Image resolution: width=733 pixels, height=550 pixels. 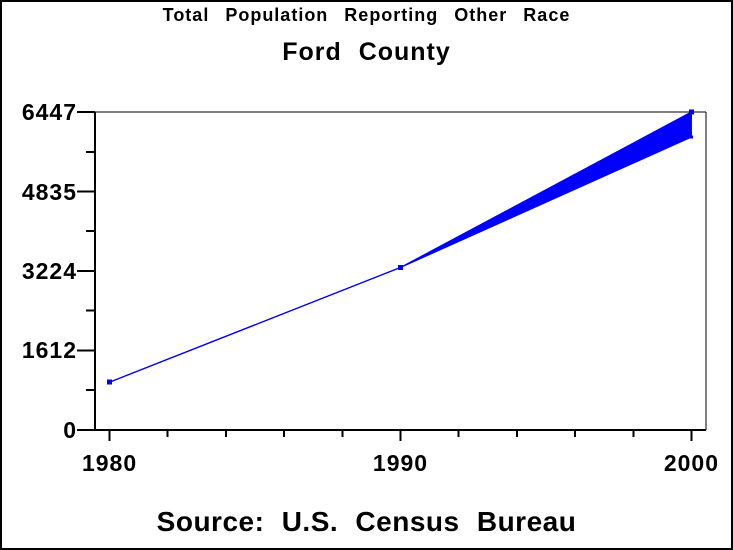 I want to click on y-tick-label: 4835, so click(x=49, y=191).